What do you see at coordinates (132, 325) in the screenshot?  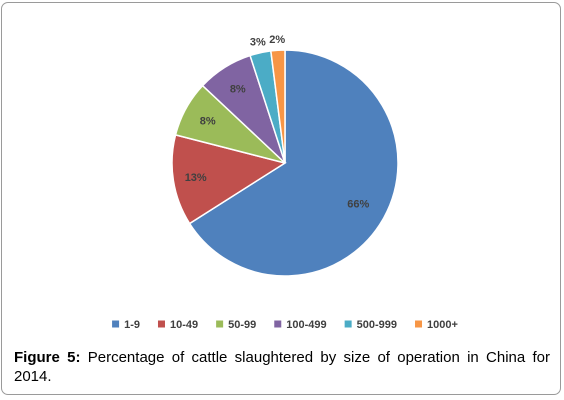 I see `legend-label: 1-9` at bounding box center [132, 325].